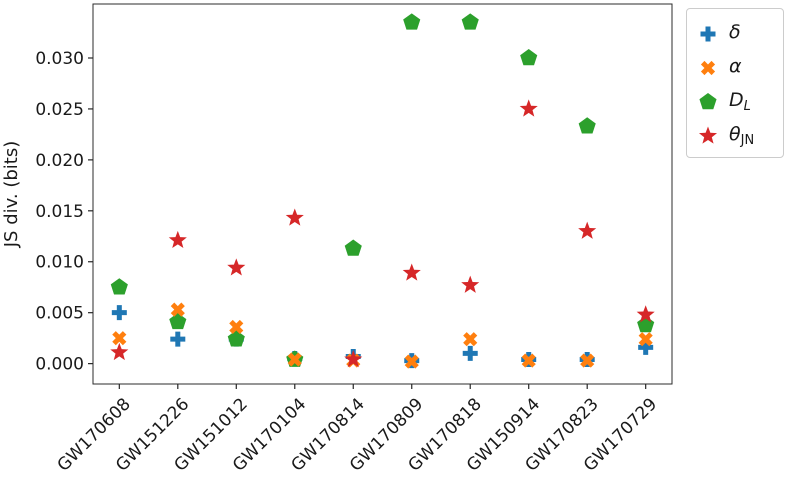  What do you see at coordinates (59, 263) in the screenshot?
I see `y-tick-label: 0.010` at bounding box center [59, 263].